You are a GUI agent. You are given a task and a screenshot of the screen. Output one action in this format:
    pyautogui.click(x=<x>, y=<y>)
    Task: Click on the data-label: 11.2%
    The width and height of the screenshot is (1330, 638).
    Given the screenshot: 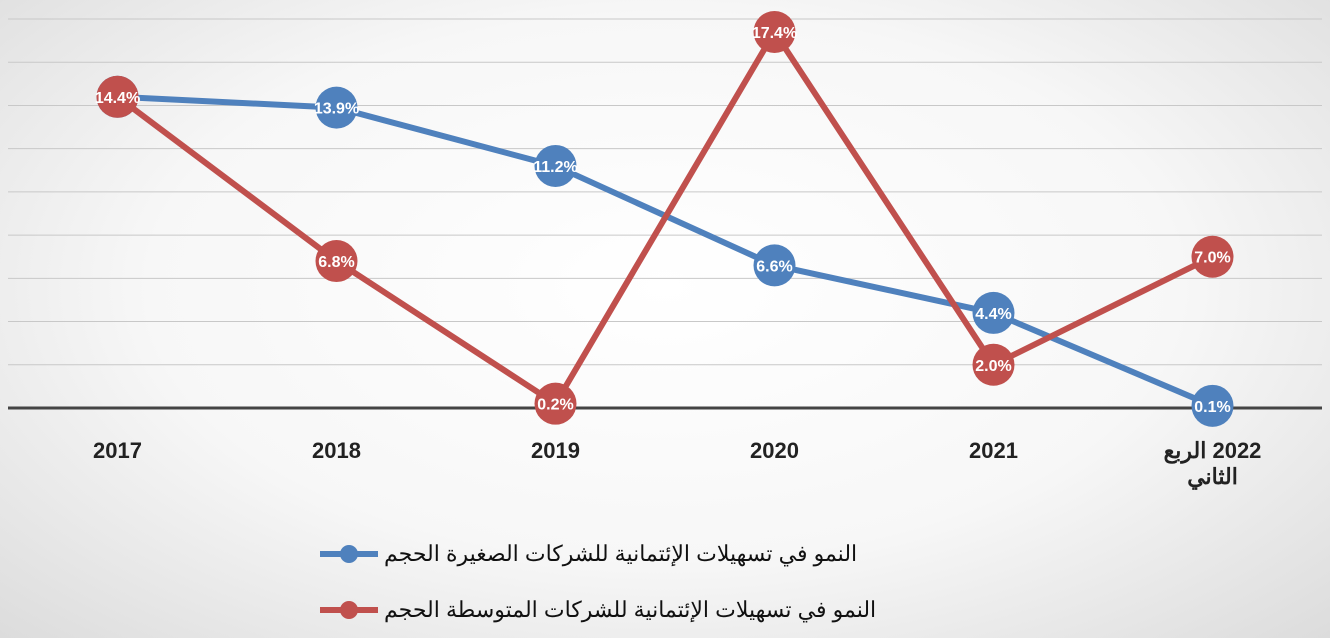 What is the action you would take?
    pyautogui.click(x=555, y=167)
    